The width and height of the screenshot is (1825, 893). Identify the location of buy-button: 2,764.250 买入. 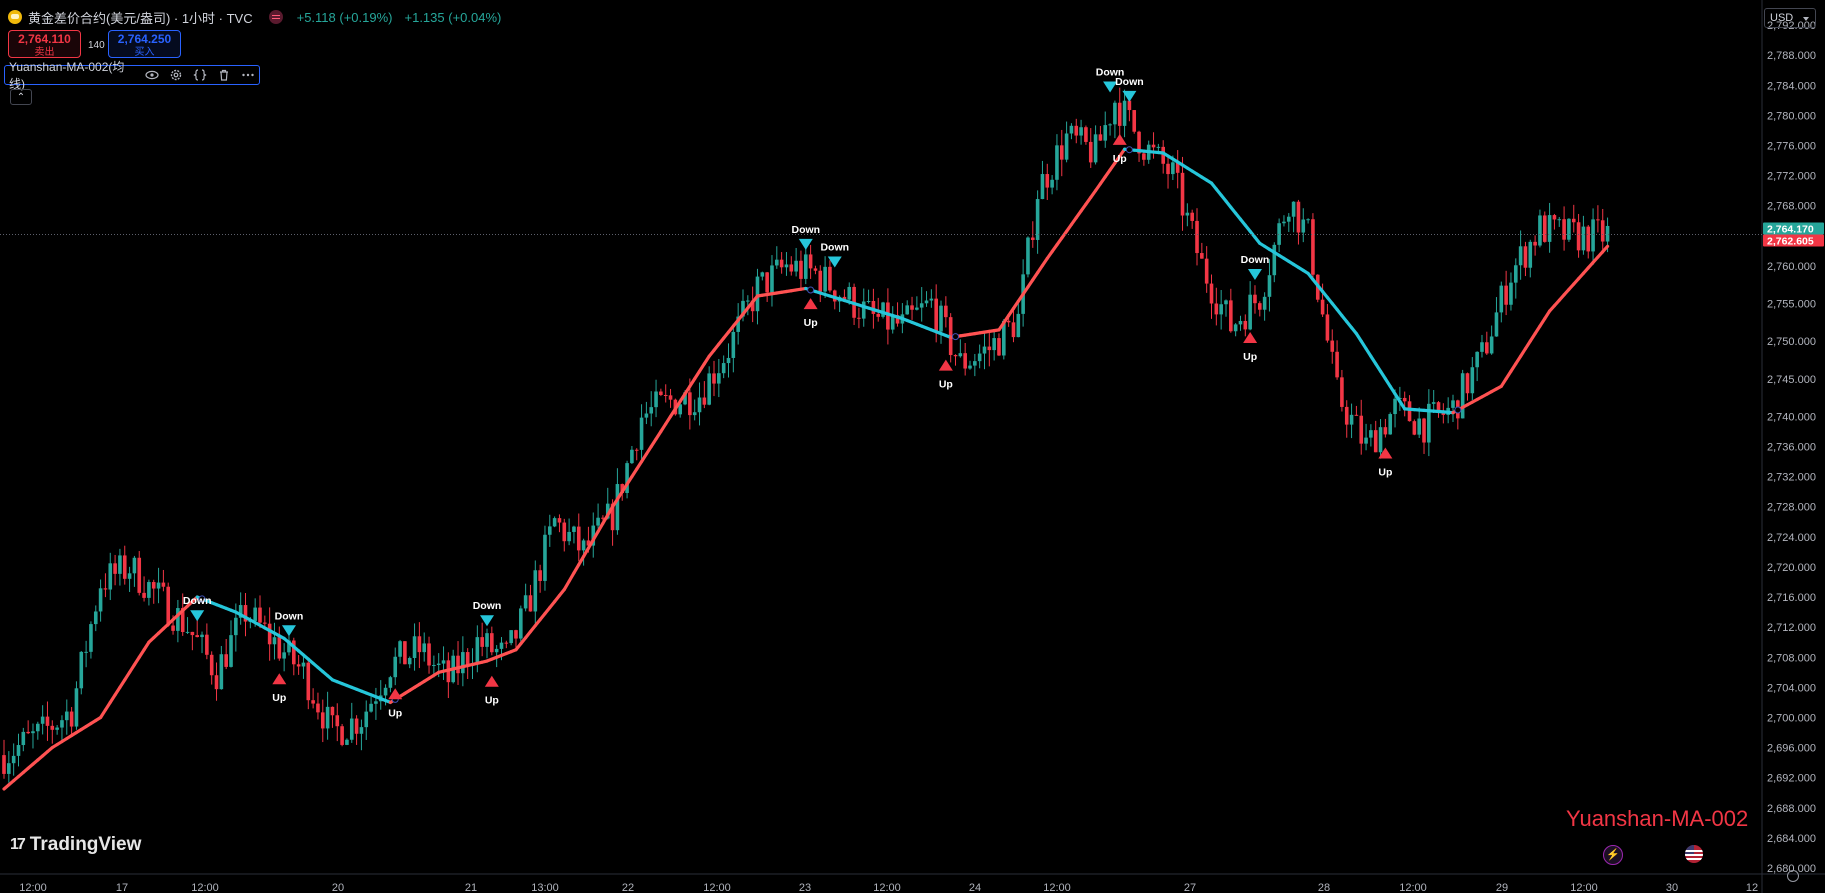
(144, 44).